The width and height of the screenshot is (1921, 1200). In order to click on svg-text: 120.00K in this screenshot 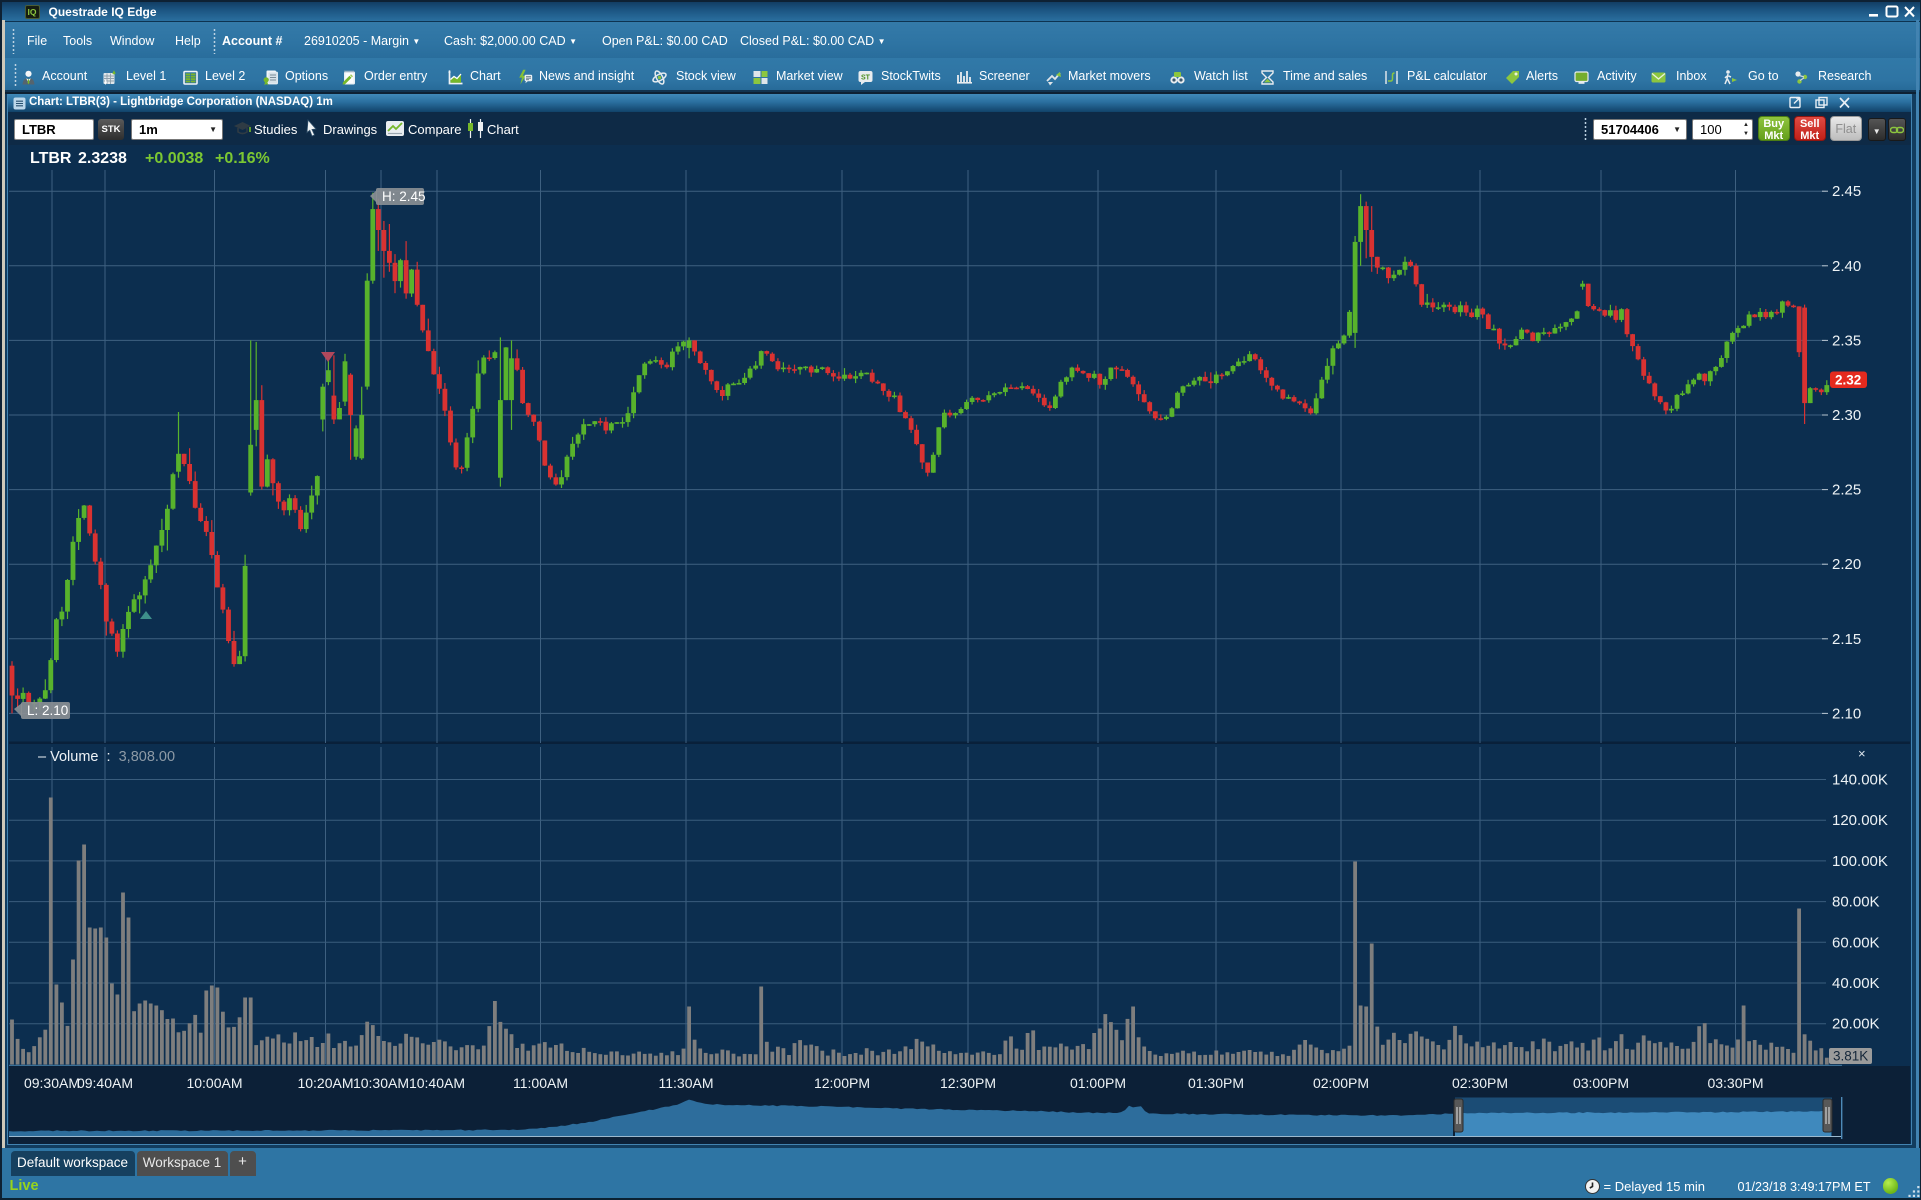, I will do `click(1860, 820)`.